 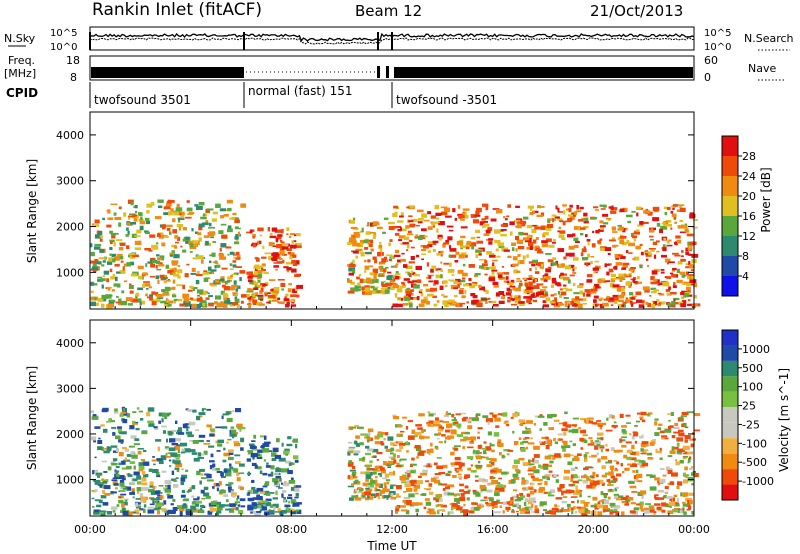 I want to click on velocity-colorbar-swatch, so click(x=730, y=353).